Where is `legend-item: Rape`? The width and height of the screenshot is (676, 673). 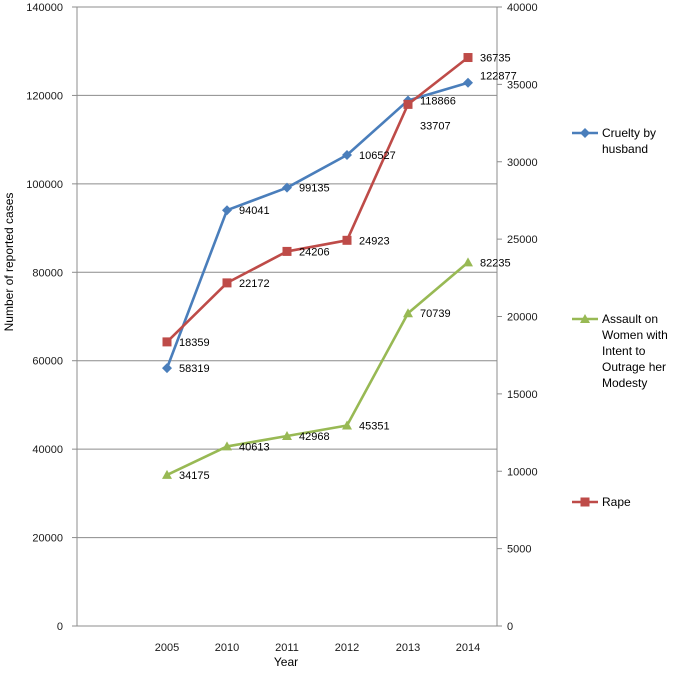 legend-item: Rape is located at coordinates (601, 502).